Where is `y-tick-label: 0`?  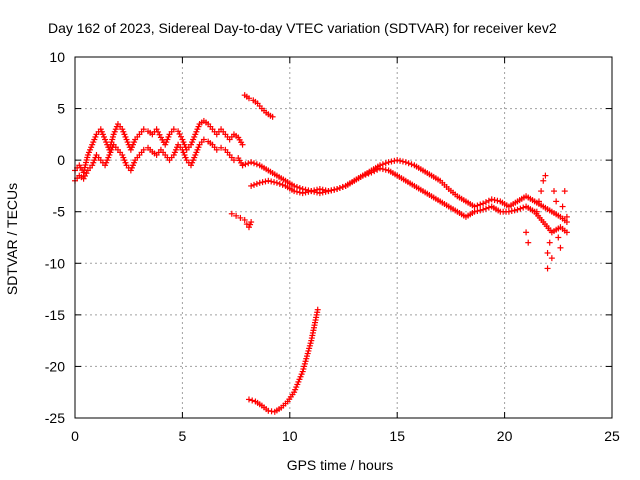
y-tick-label: 0 is located at coordinates (61, 160).